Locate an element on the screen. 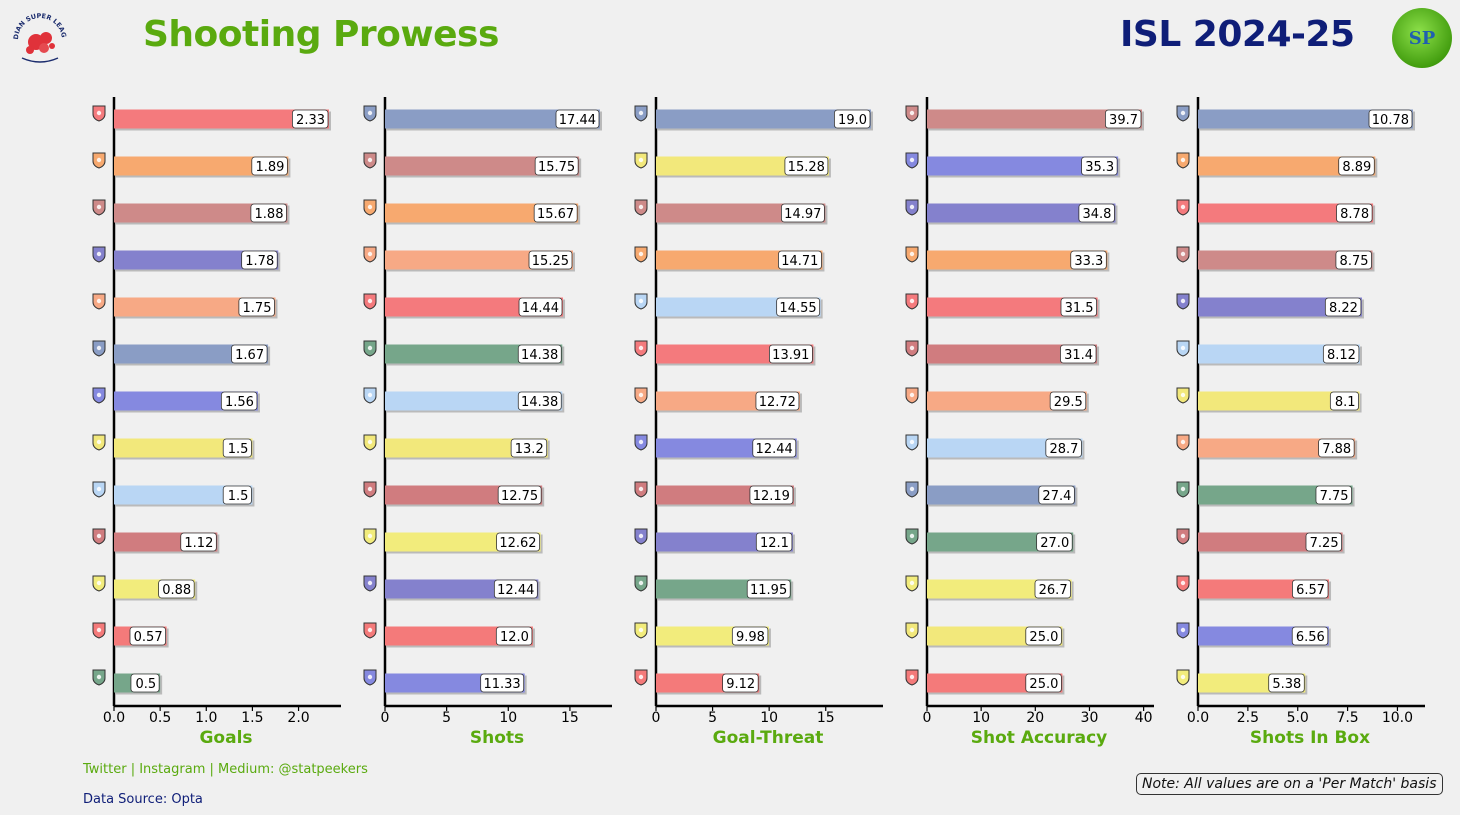  value-label: 7.75 is located at coordinates (1334, 496).